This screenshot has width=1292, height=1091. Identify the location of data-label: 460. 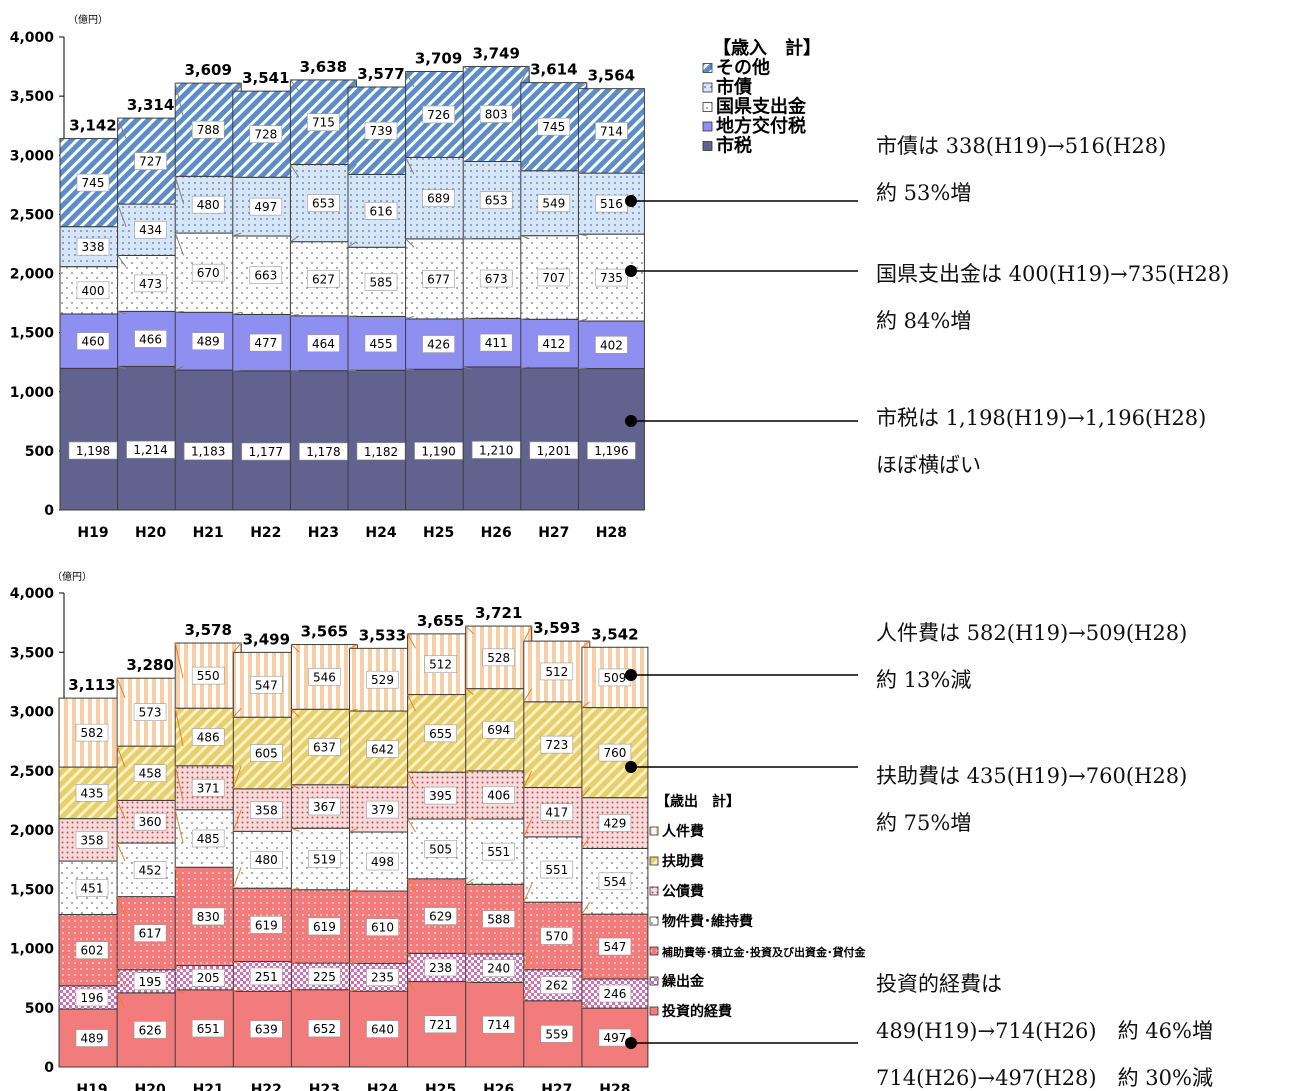
(93, 342).